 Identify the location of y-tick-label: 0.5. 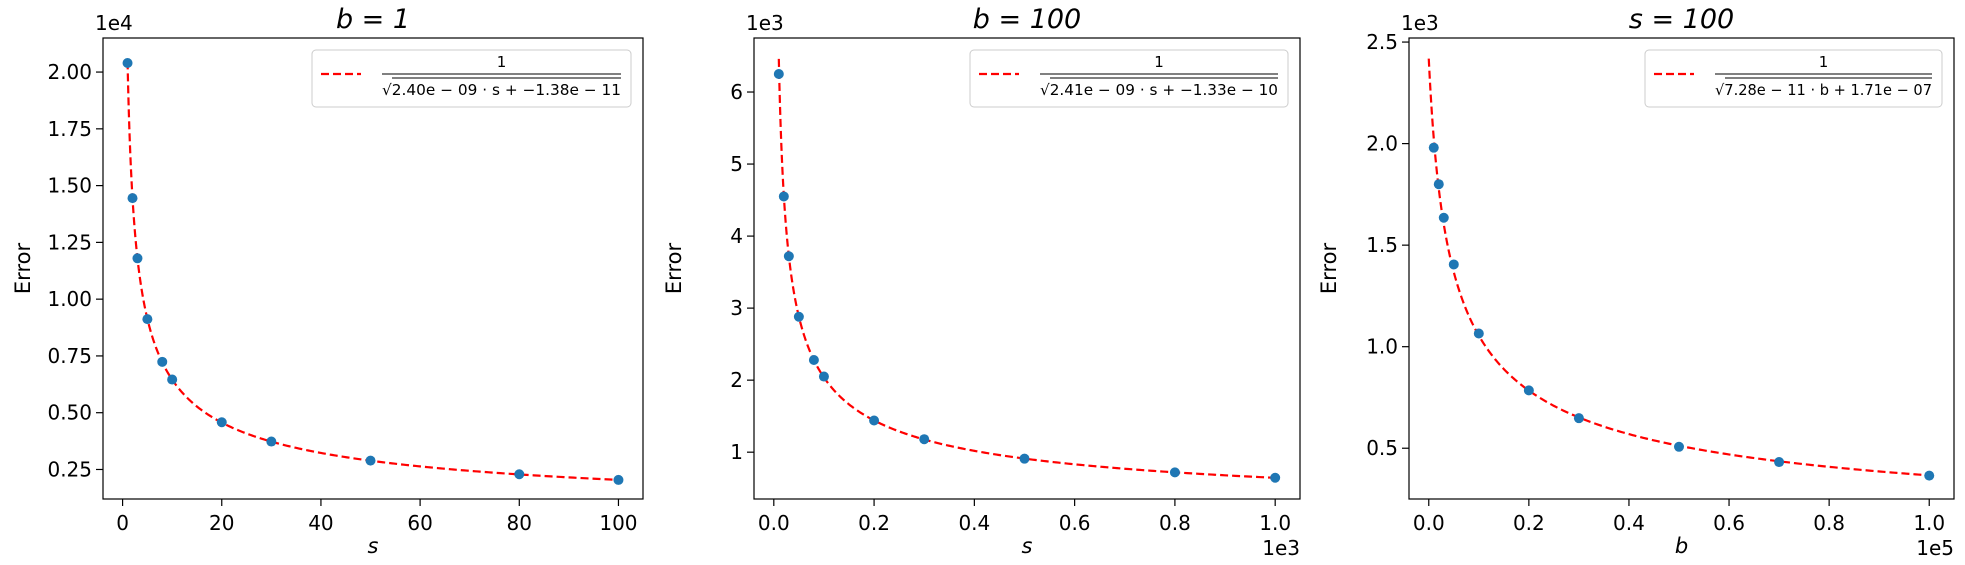
(1382, 448).